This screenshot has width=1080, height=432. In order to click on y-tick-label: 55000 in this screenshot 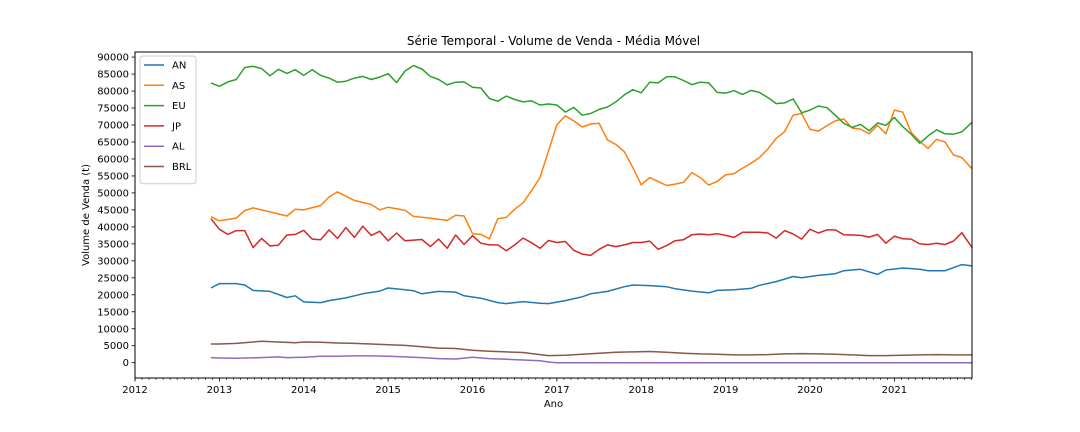, I will do `click(113, 176)`.